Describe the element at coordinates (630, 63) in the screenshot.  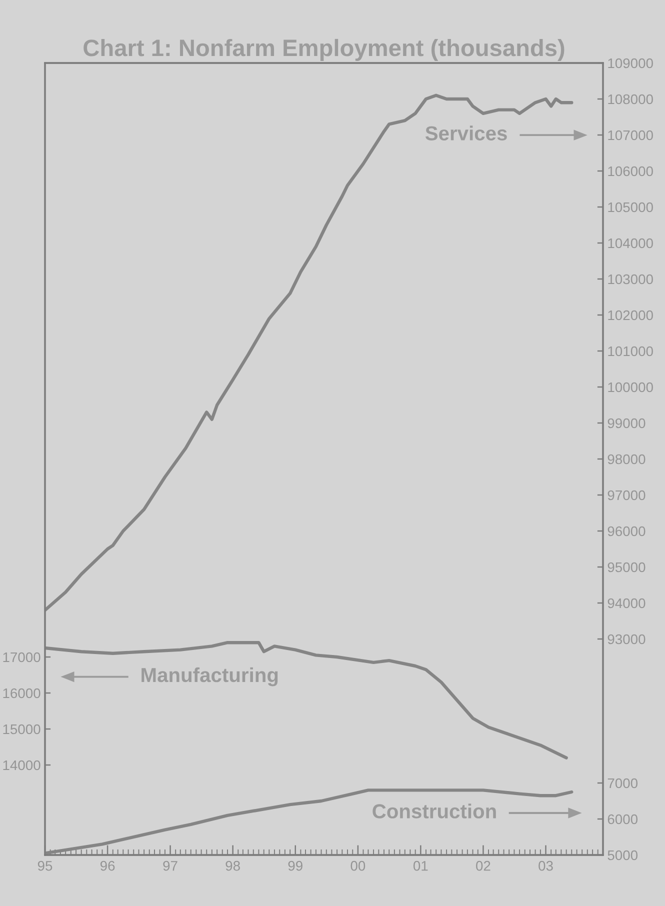
I see `y2-tick-label: 109000` at that location.